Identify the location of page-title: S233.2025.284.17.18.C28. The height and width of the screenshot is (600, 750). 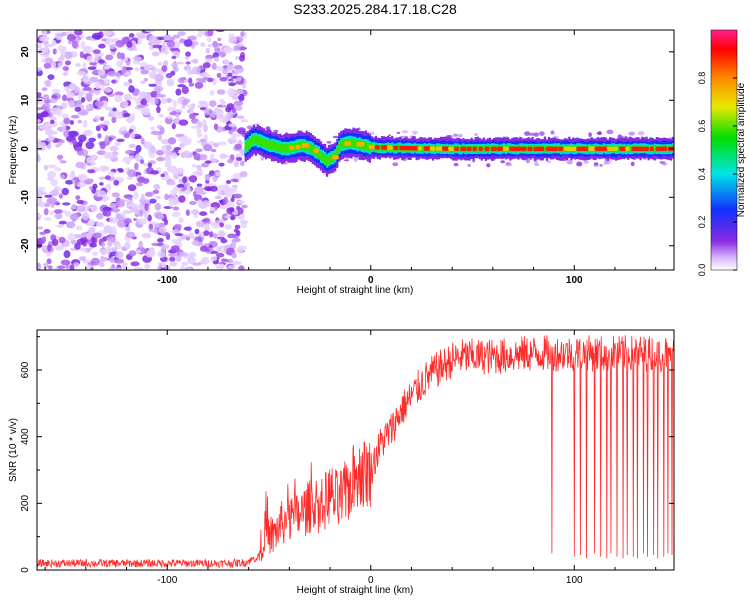
(375, 9).